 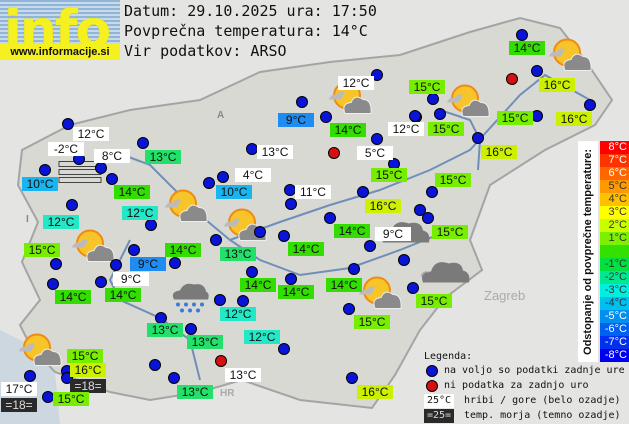 I want to click on logo-url: www.informacije.si, so click(x=60, y=52).